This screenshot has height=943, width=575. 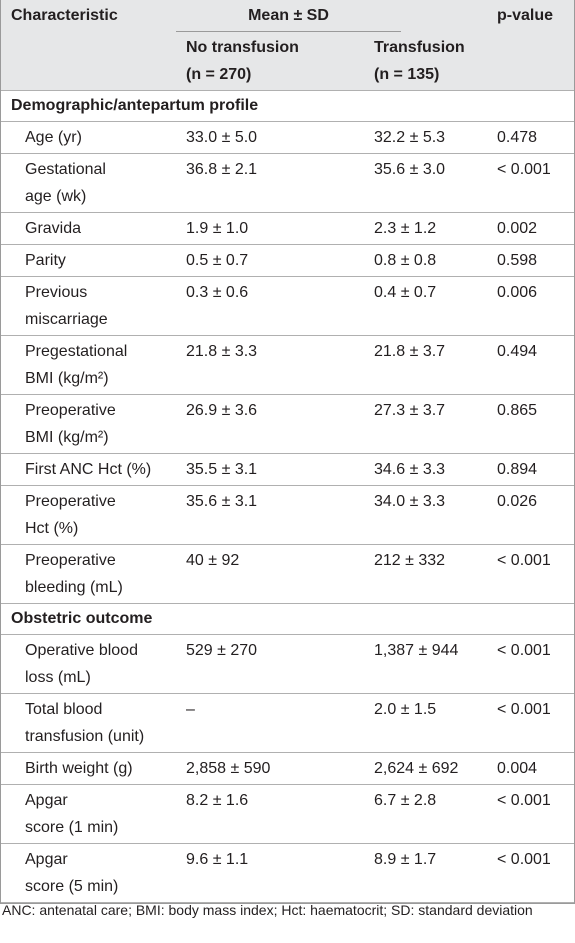 What do you see at coordinates (222, 410) in the screenshot?
I see `table-cell: 26.9 ± 3.6` at bounding box center [222, 410].